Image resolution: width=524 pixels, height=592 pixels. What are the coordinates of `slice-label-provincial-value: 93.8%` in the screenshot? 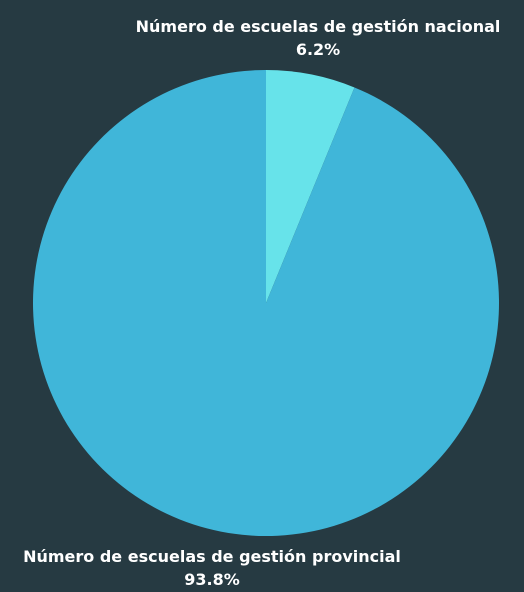 It's located at (212, 579).